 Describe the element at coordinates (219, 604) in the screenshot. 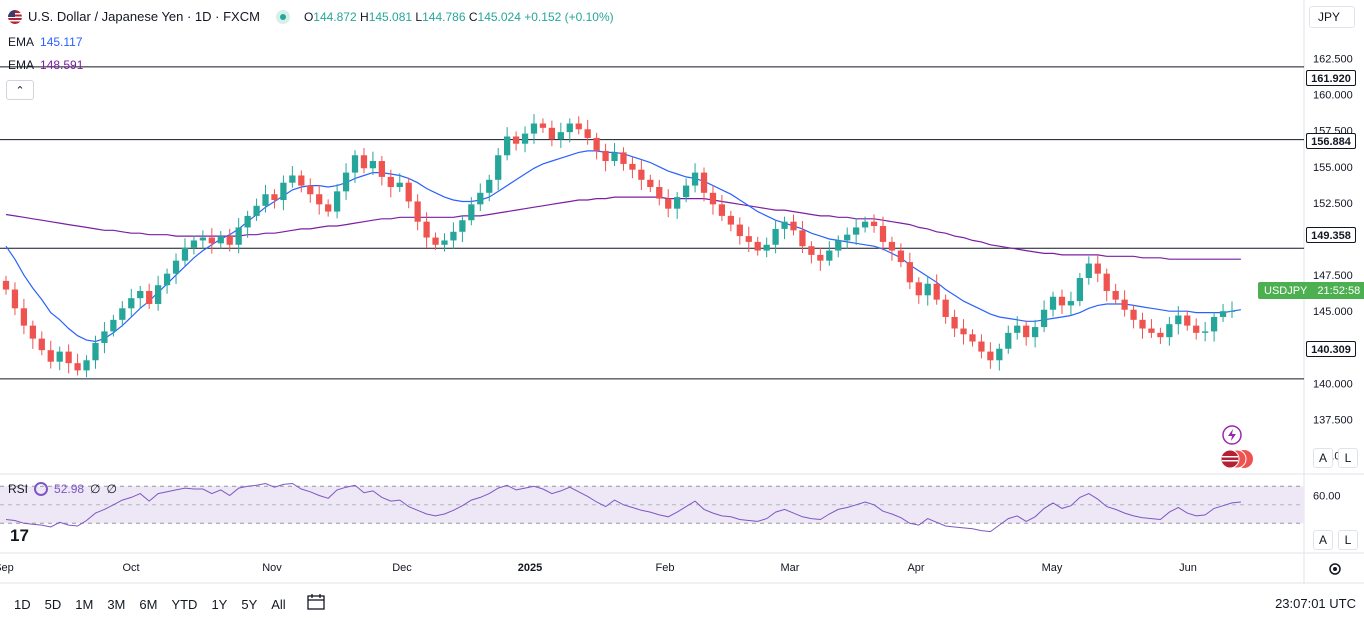

I see `range-button-1y: 1Y` at that location.